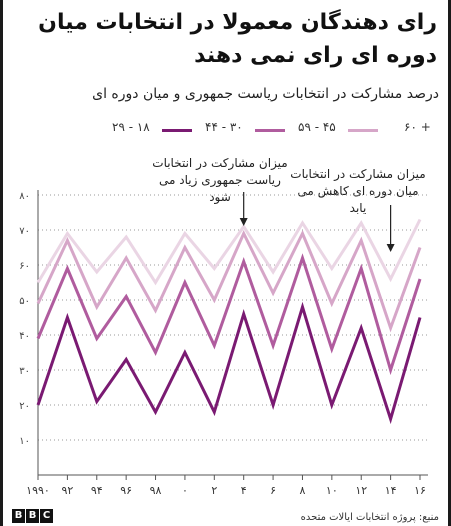  I want to click on legend-label-45-59: ۴۵ - ۵۹, so click(317, 127).